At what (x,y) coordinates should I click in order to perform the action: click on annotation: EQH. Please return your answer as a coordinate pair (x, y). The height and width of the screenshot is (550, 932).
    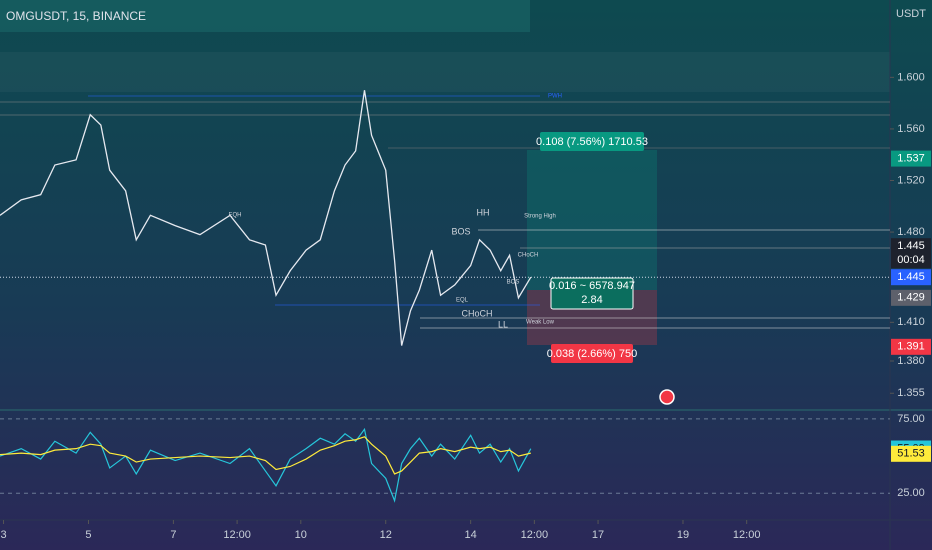
    Looking at the image, I should click on (234, 216).